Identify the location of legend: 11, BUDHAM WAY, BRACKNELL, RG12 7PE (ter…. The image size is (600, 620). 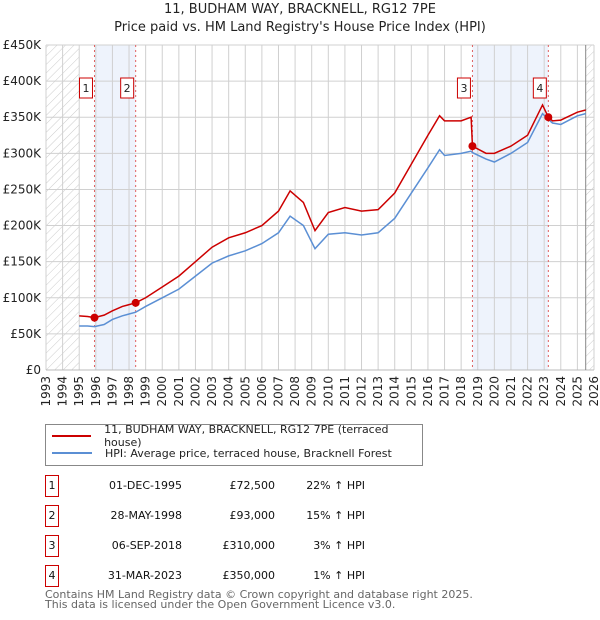
(234, 444).